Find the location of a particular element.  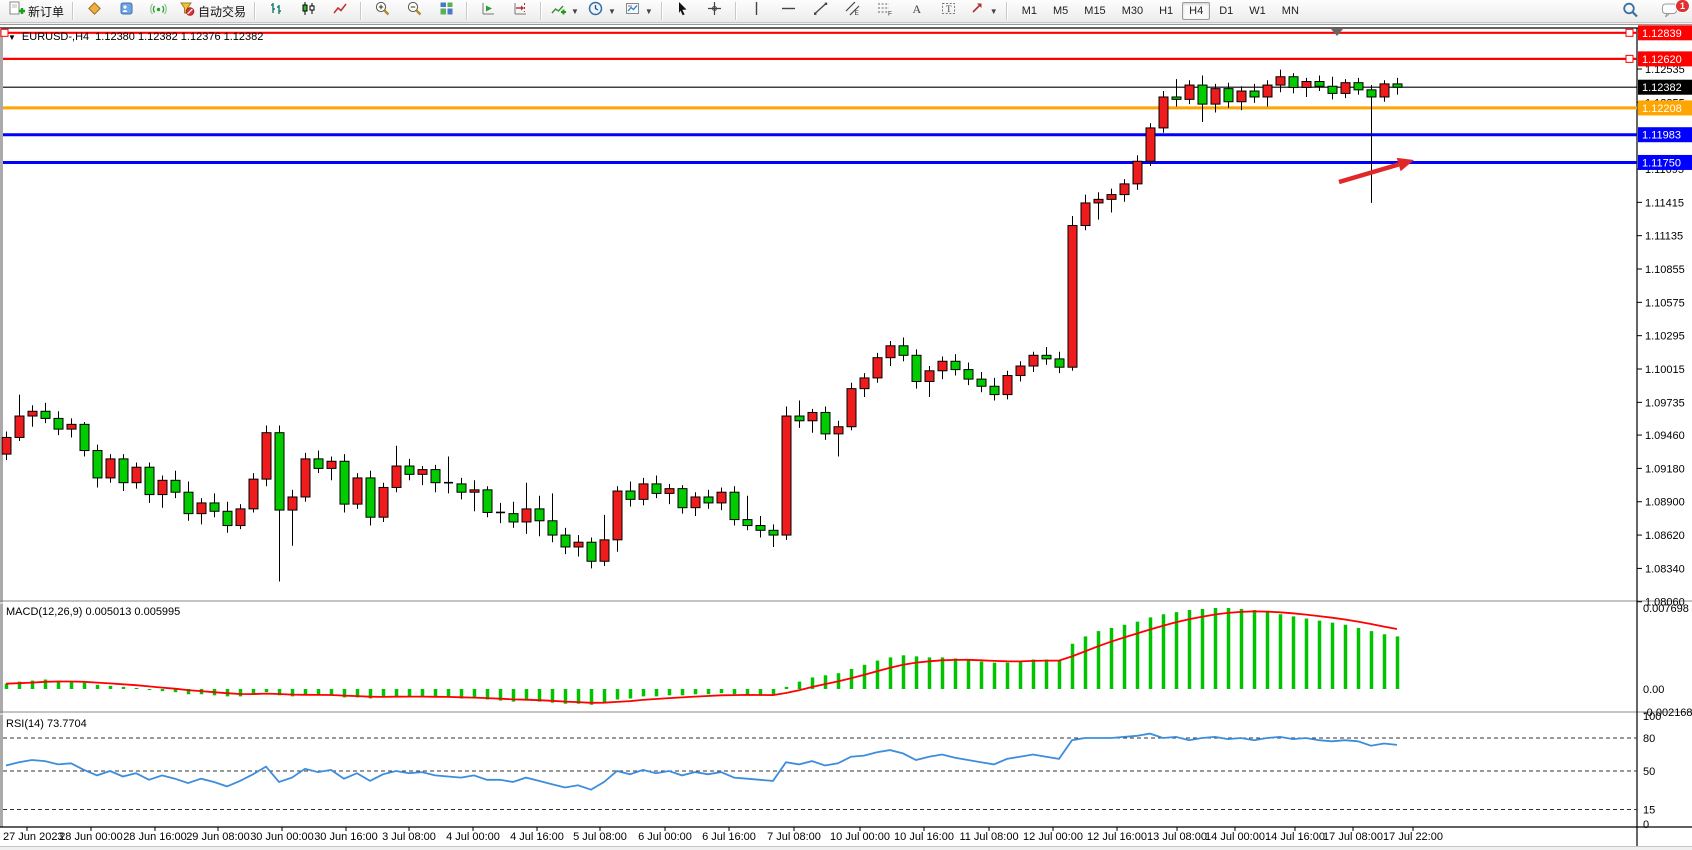

compass-button is located at coordinates (94, 11).